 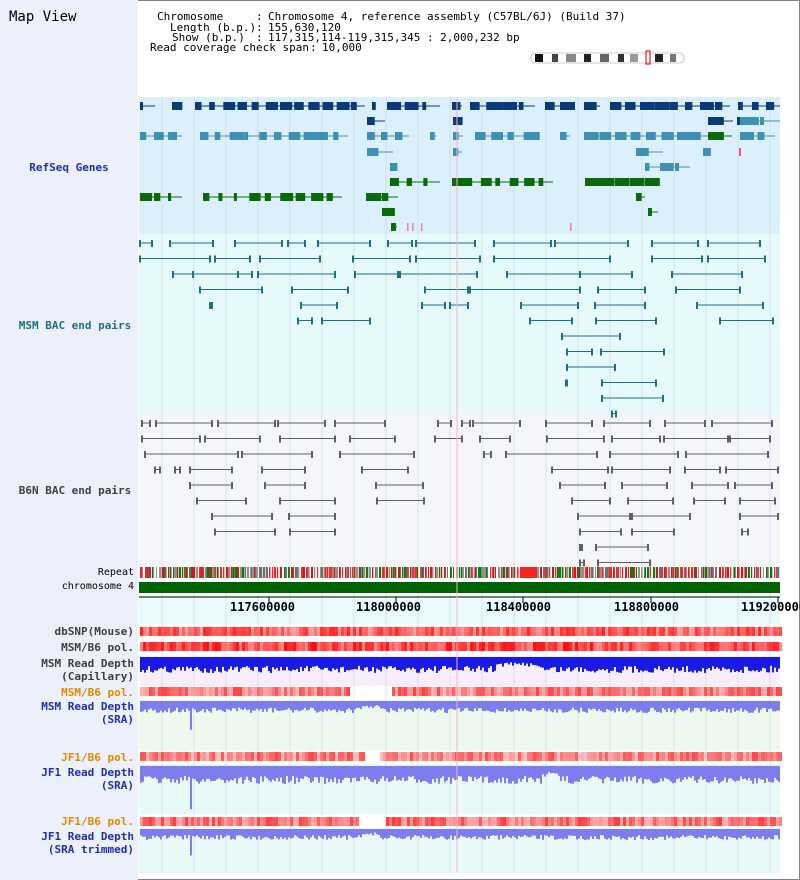 I want to click on b6n-bac-pairs, so click(x=460, y=493).